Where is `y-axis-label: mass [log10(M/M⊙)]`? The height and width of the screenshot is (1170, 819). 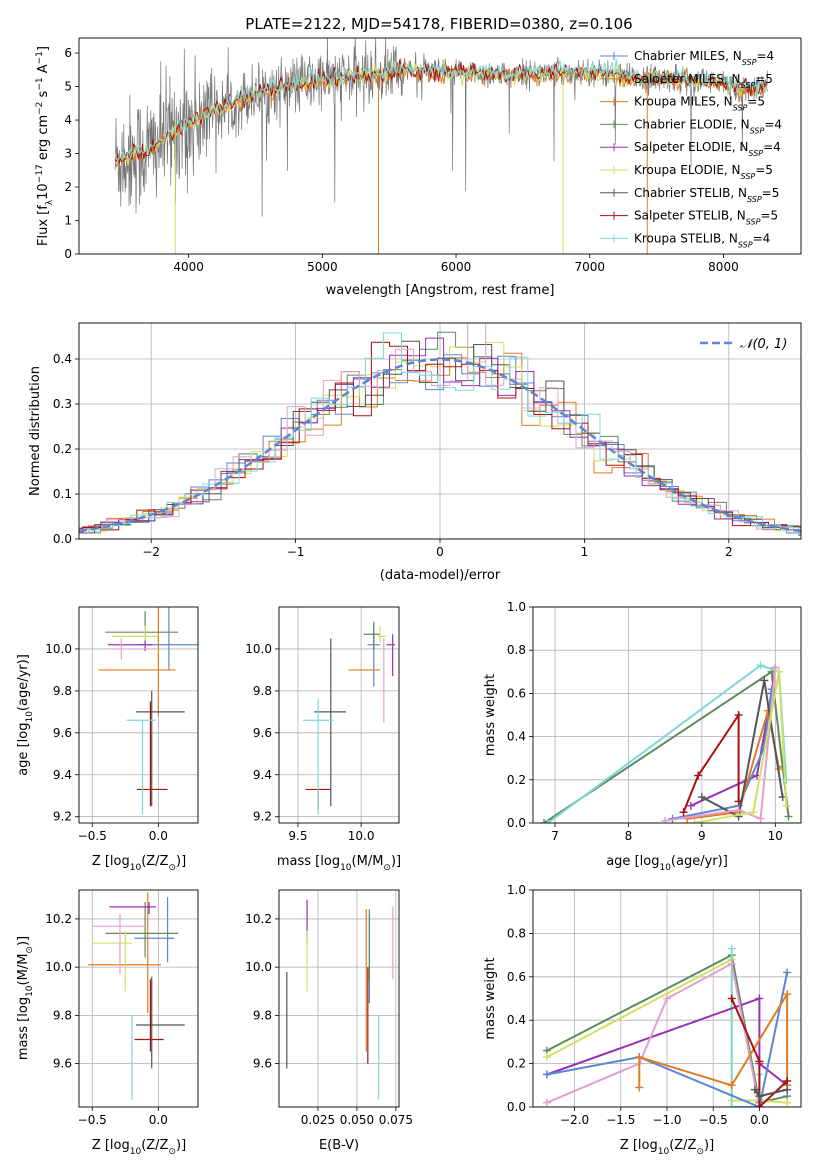 y-axis-label: mass [log10(M/M⊙)] is located at coordinates (25, 998).